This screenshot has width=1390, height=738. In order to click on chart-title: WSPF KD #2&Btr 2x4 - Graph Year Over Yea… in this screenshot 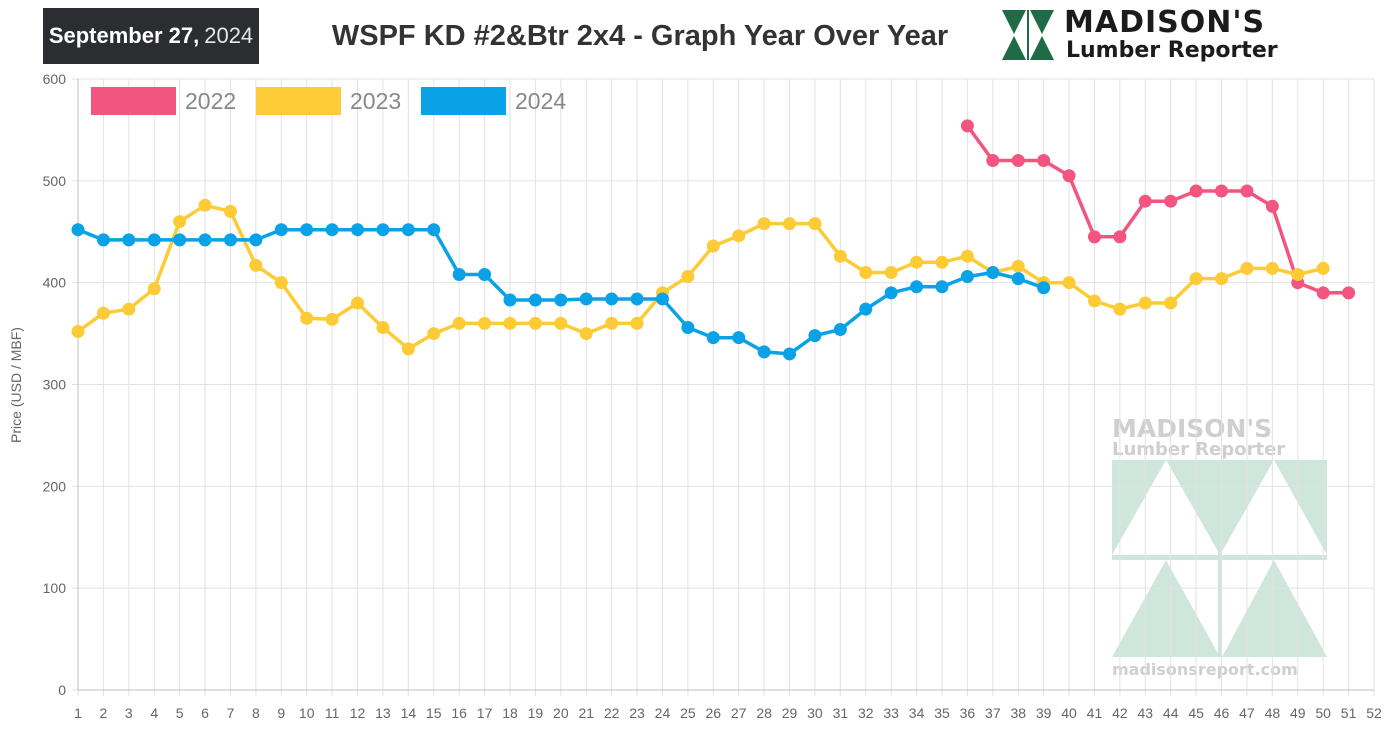, I will do `click(640, 35)`.